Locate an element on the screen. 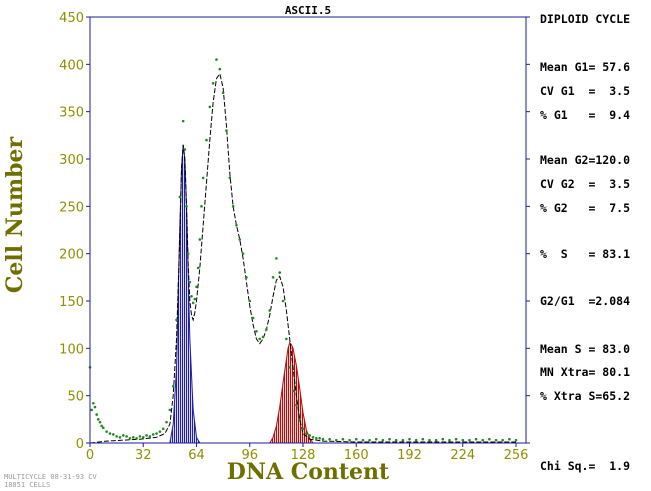 This screenshot has height=491, width=651. x-tick-label: 192 is located at coordinates (409, 455).